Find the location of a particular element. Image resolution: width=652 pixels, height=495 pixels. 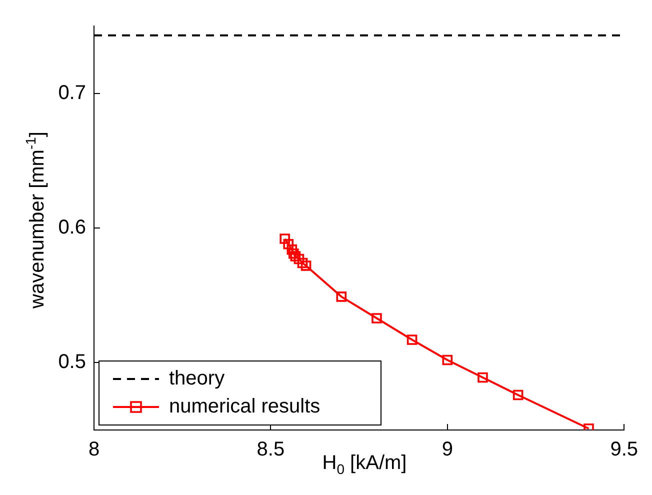

x-tick-label: 9.5 is located at coordinates (624, 449).